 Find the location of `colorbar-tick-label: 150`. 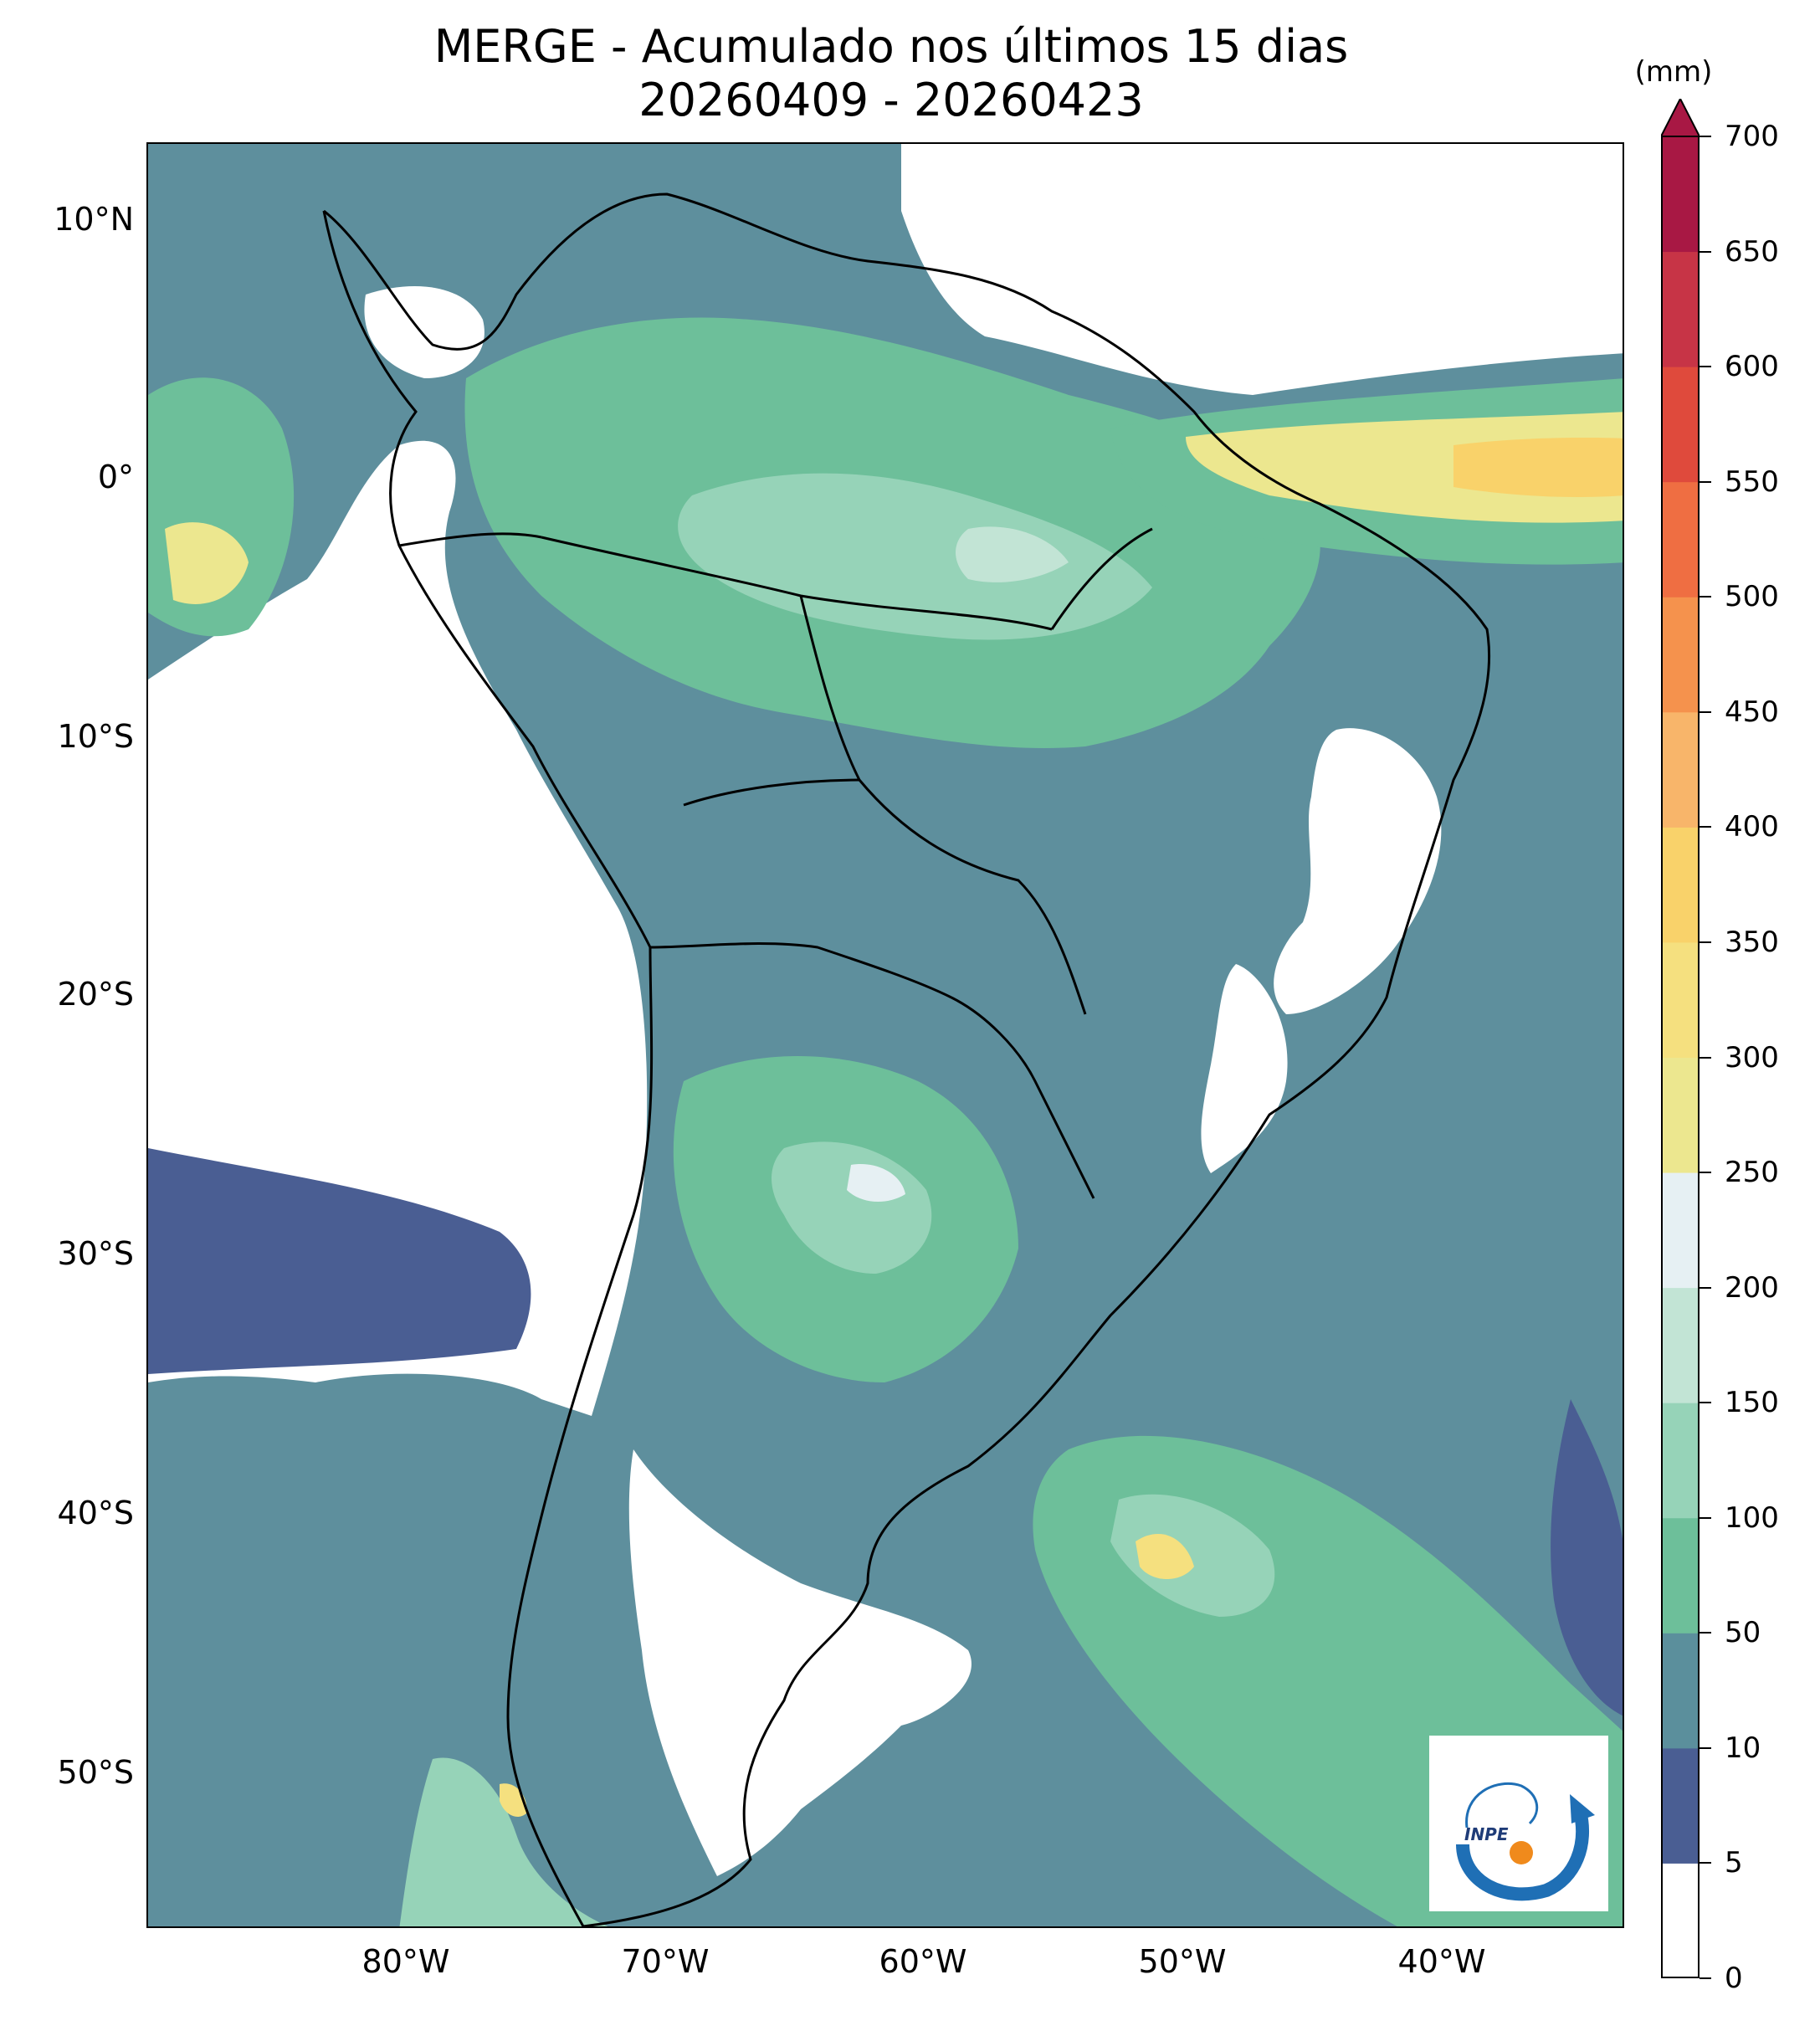

colorbar-tick-label: 150 is located at coordinates (1752, 1403).